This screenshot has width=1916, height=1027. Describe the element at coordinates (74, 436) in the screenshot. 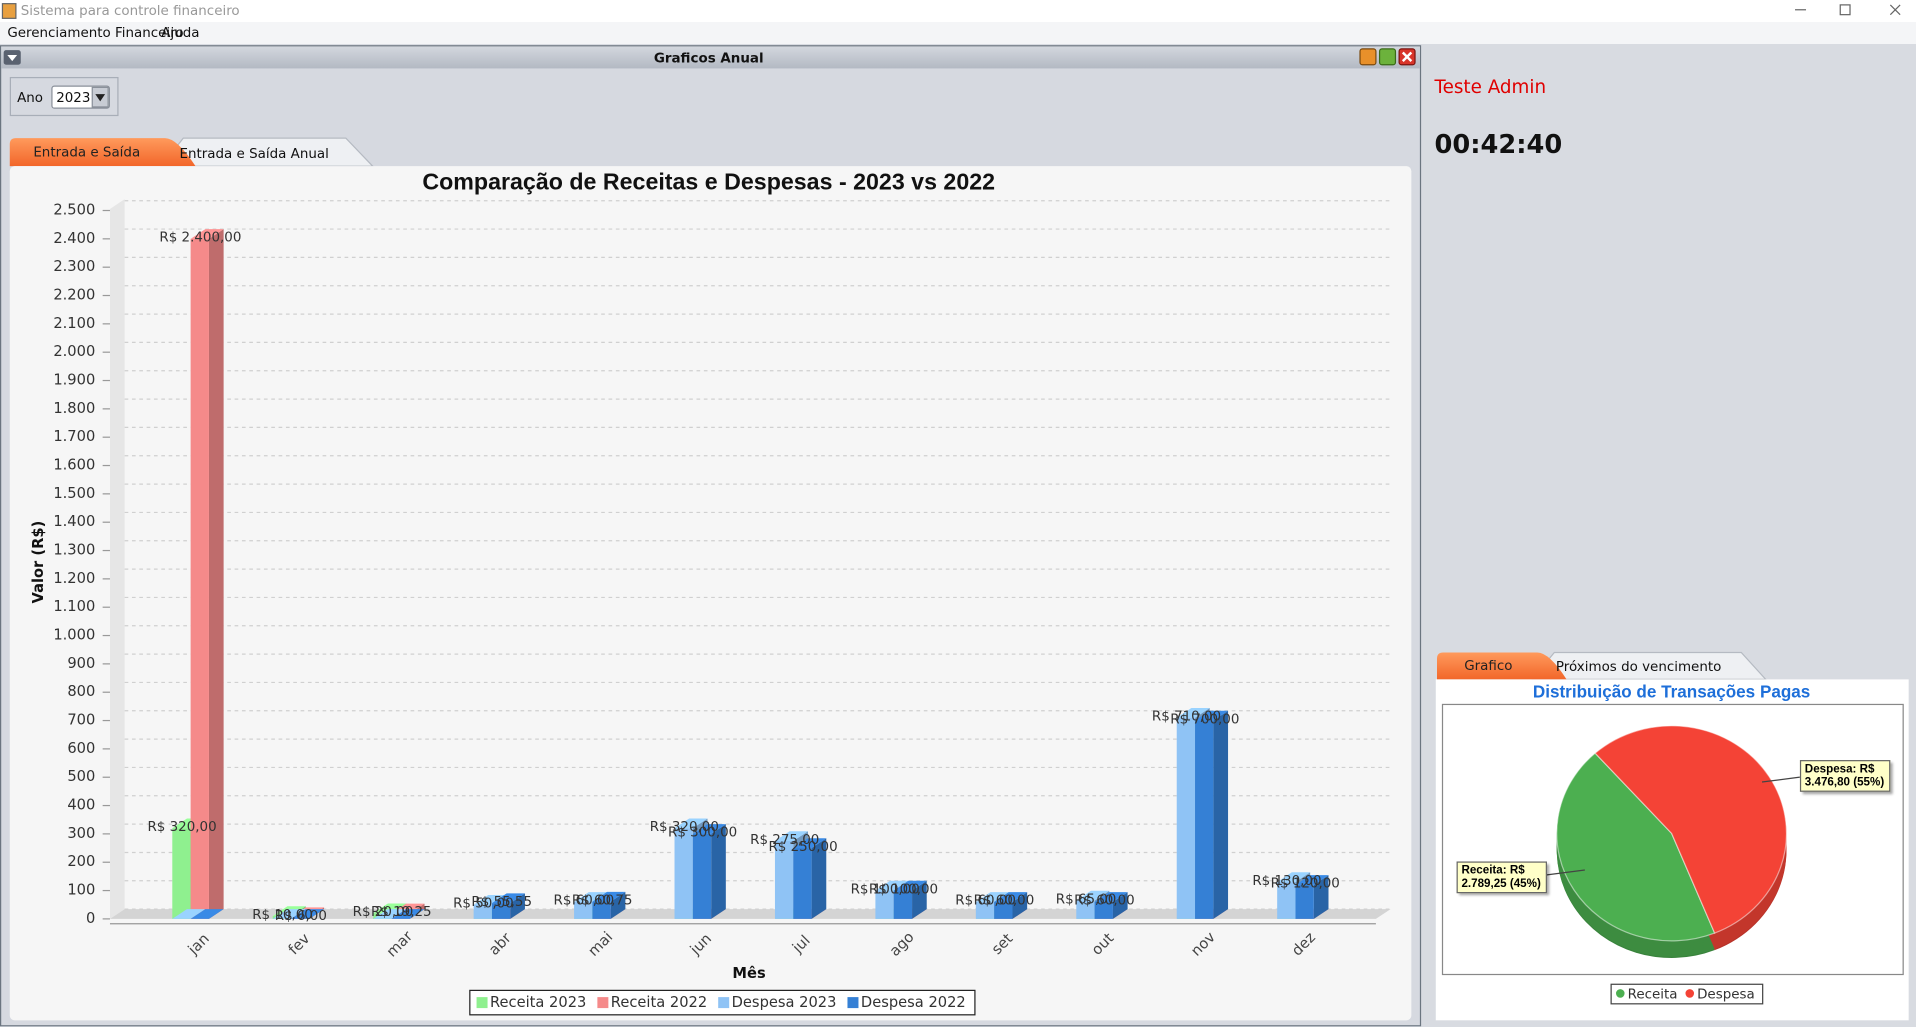

I see `y-tick-label: 1.700` at that location.